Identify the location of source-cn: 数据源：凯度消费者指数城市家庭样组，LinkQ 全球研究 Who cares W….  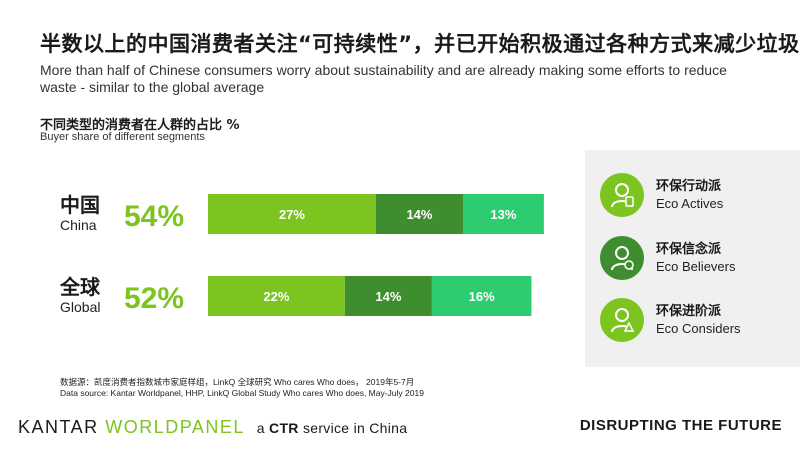
(237, 382).